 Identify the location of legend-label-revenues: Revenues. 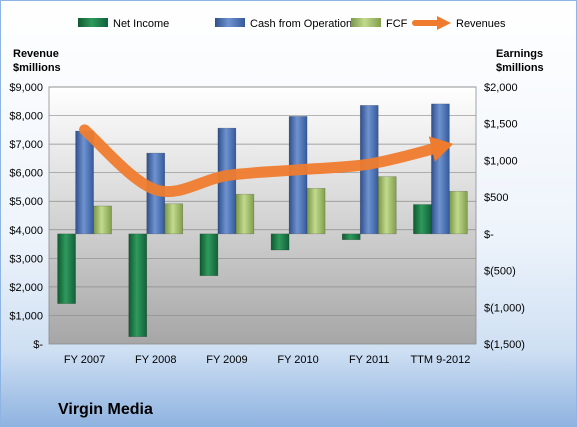
(481, 24).